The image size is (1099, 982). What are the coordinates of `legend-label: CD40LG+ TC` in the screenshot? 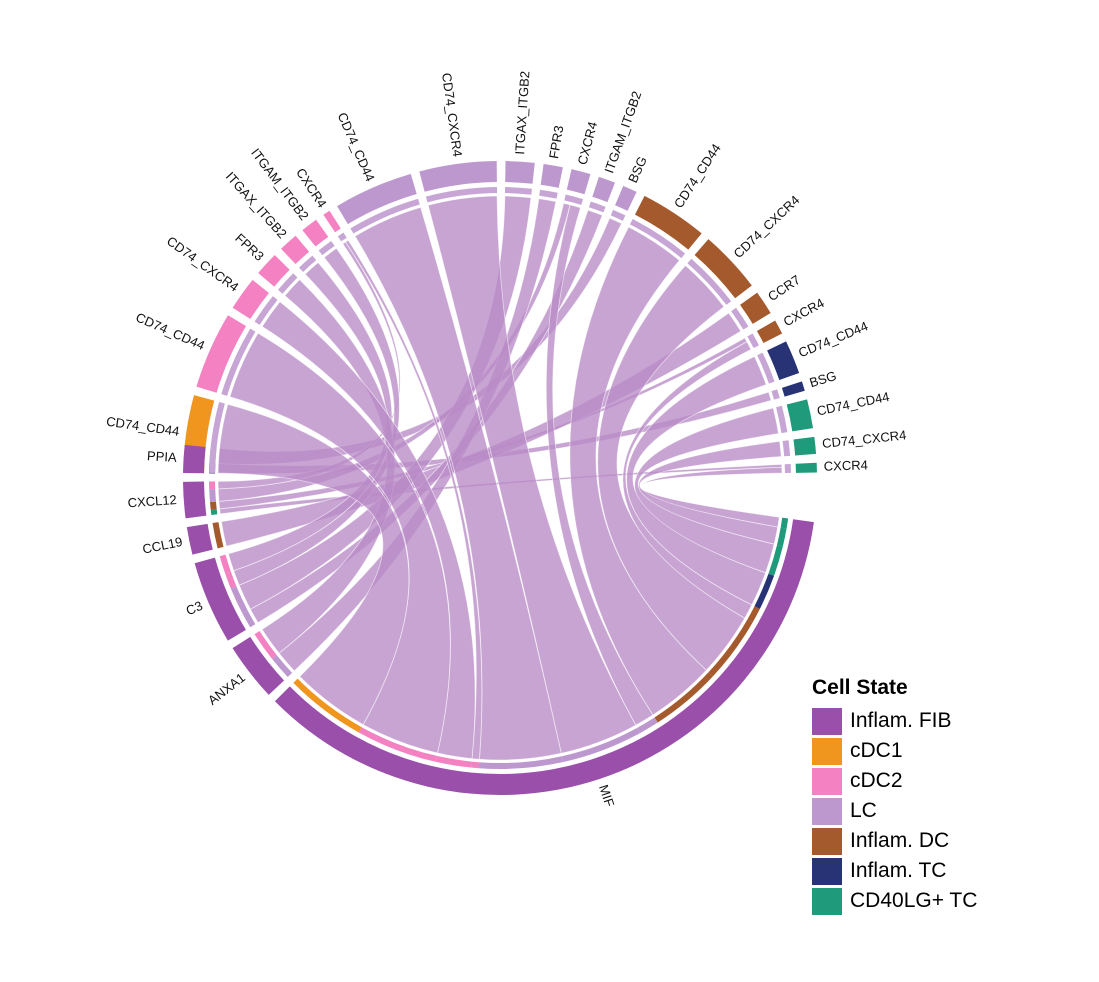 It's located at (914, 900).